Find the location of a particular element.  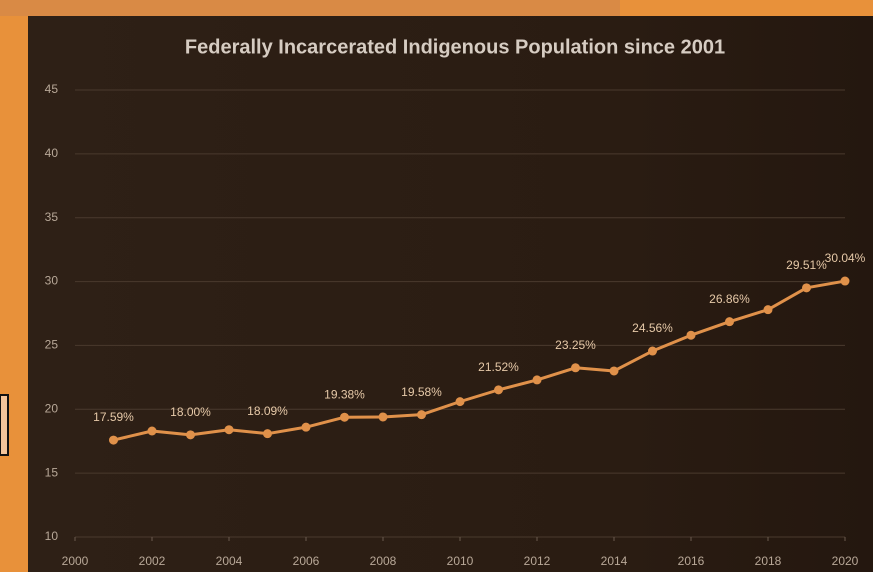

y-tick-label: 30 is located at coordinates (52, 281).